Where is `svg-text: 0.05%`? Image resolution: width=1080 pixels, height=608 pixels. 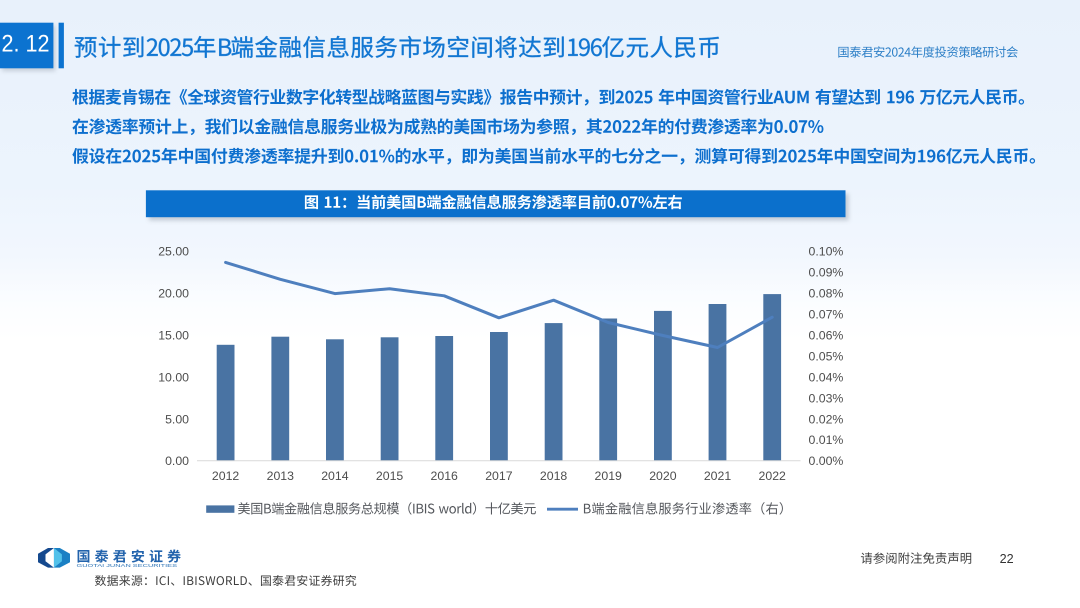
svg-text: 0.05% is located at coordinates (826, 356).